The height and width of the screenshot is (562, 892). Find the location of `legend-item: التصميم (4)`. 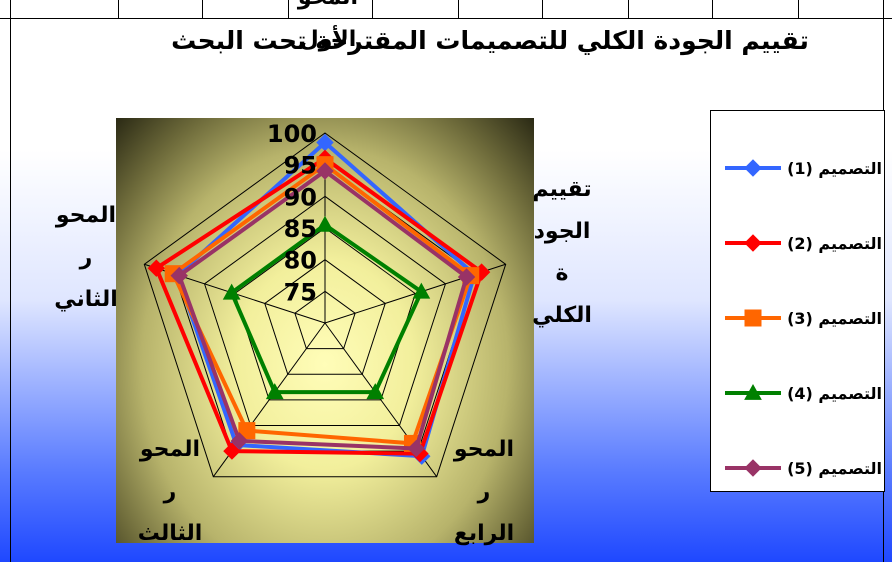

legend-item: التصميم (4) is located at coordinates (799, 393).